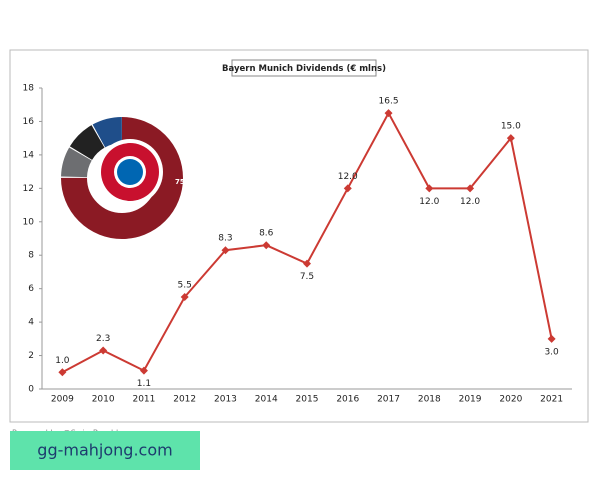 This screenshot has width=600, height=480. What do you see at coordinates (307, 277) in the screenshot?
I see `data-label: 7.5` at bounding box center [307, 277].